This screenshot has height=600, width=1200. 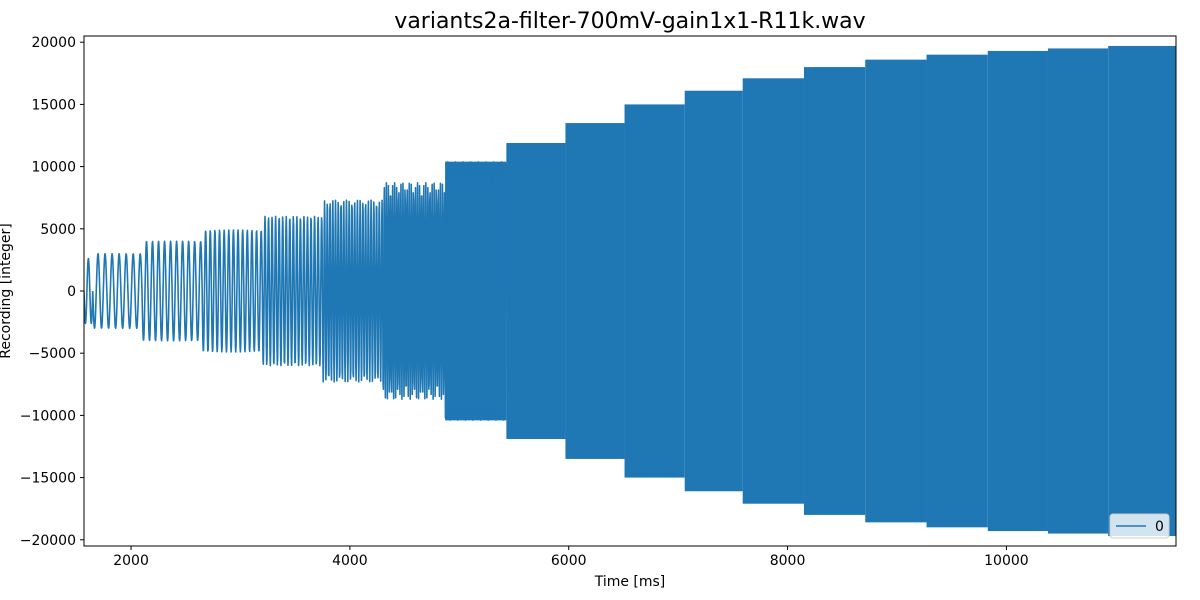 I want to click on y-tick-label: 5000, so click(x=58, y=230).